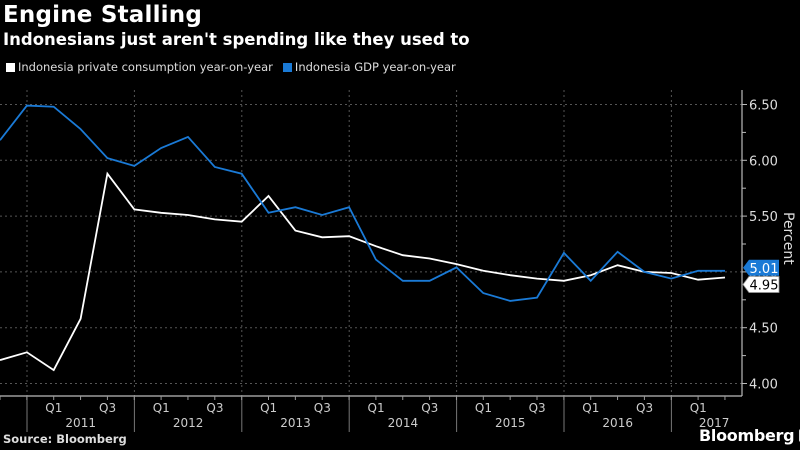  I want to click on value-label-text: 5.01, so click(764, 269).